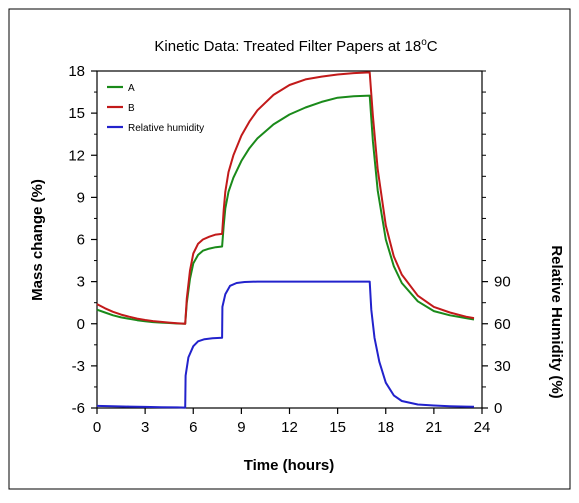 This screenshot has height=503, width=579. Describe the element at coordinates (166, 128) in the screenshot. I see `legend-label: Relative humidity` at that location.